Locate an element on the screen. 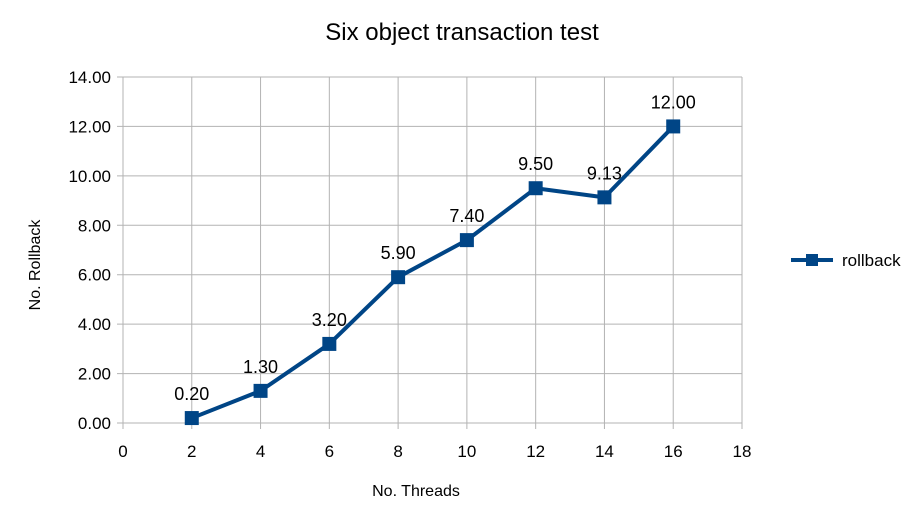  chart-title: Six object transaction test is located at coordinates (462, 32).